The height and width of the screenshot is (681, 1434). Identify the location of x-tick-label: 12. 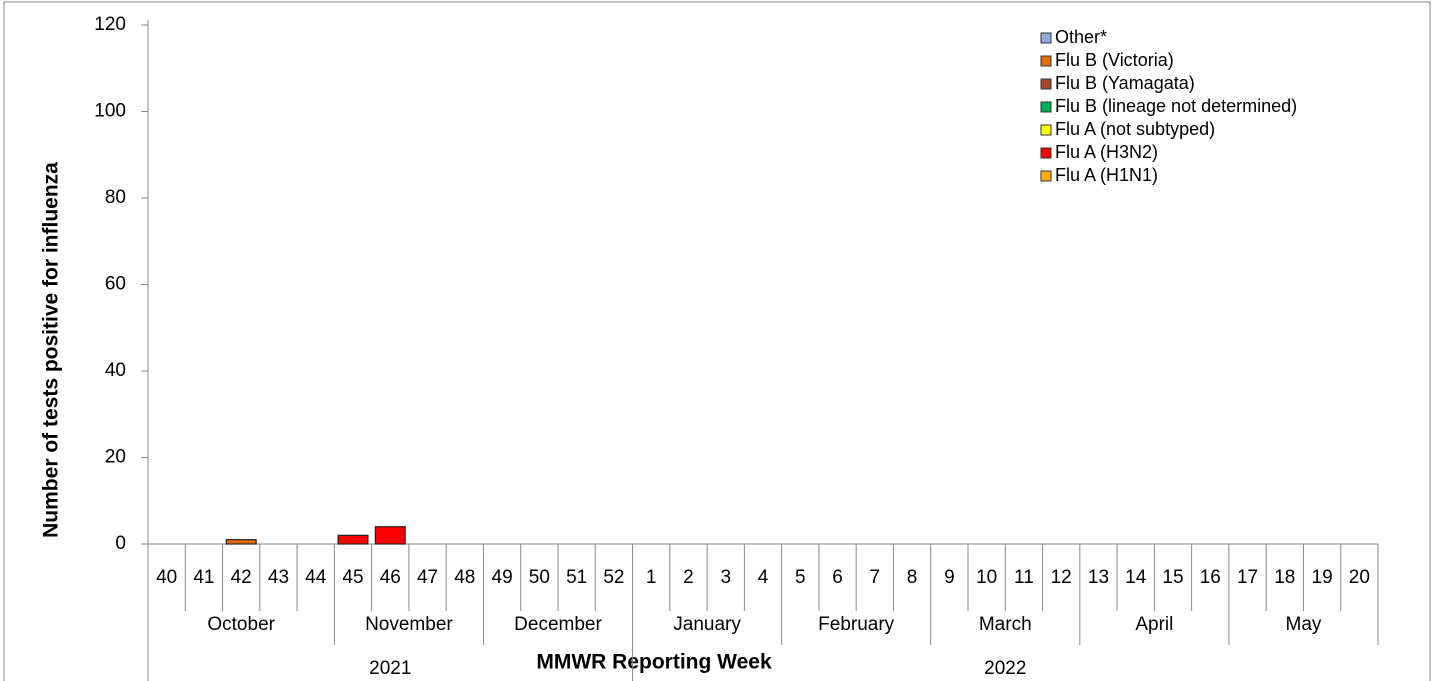
(1061, 577).